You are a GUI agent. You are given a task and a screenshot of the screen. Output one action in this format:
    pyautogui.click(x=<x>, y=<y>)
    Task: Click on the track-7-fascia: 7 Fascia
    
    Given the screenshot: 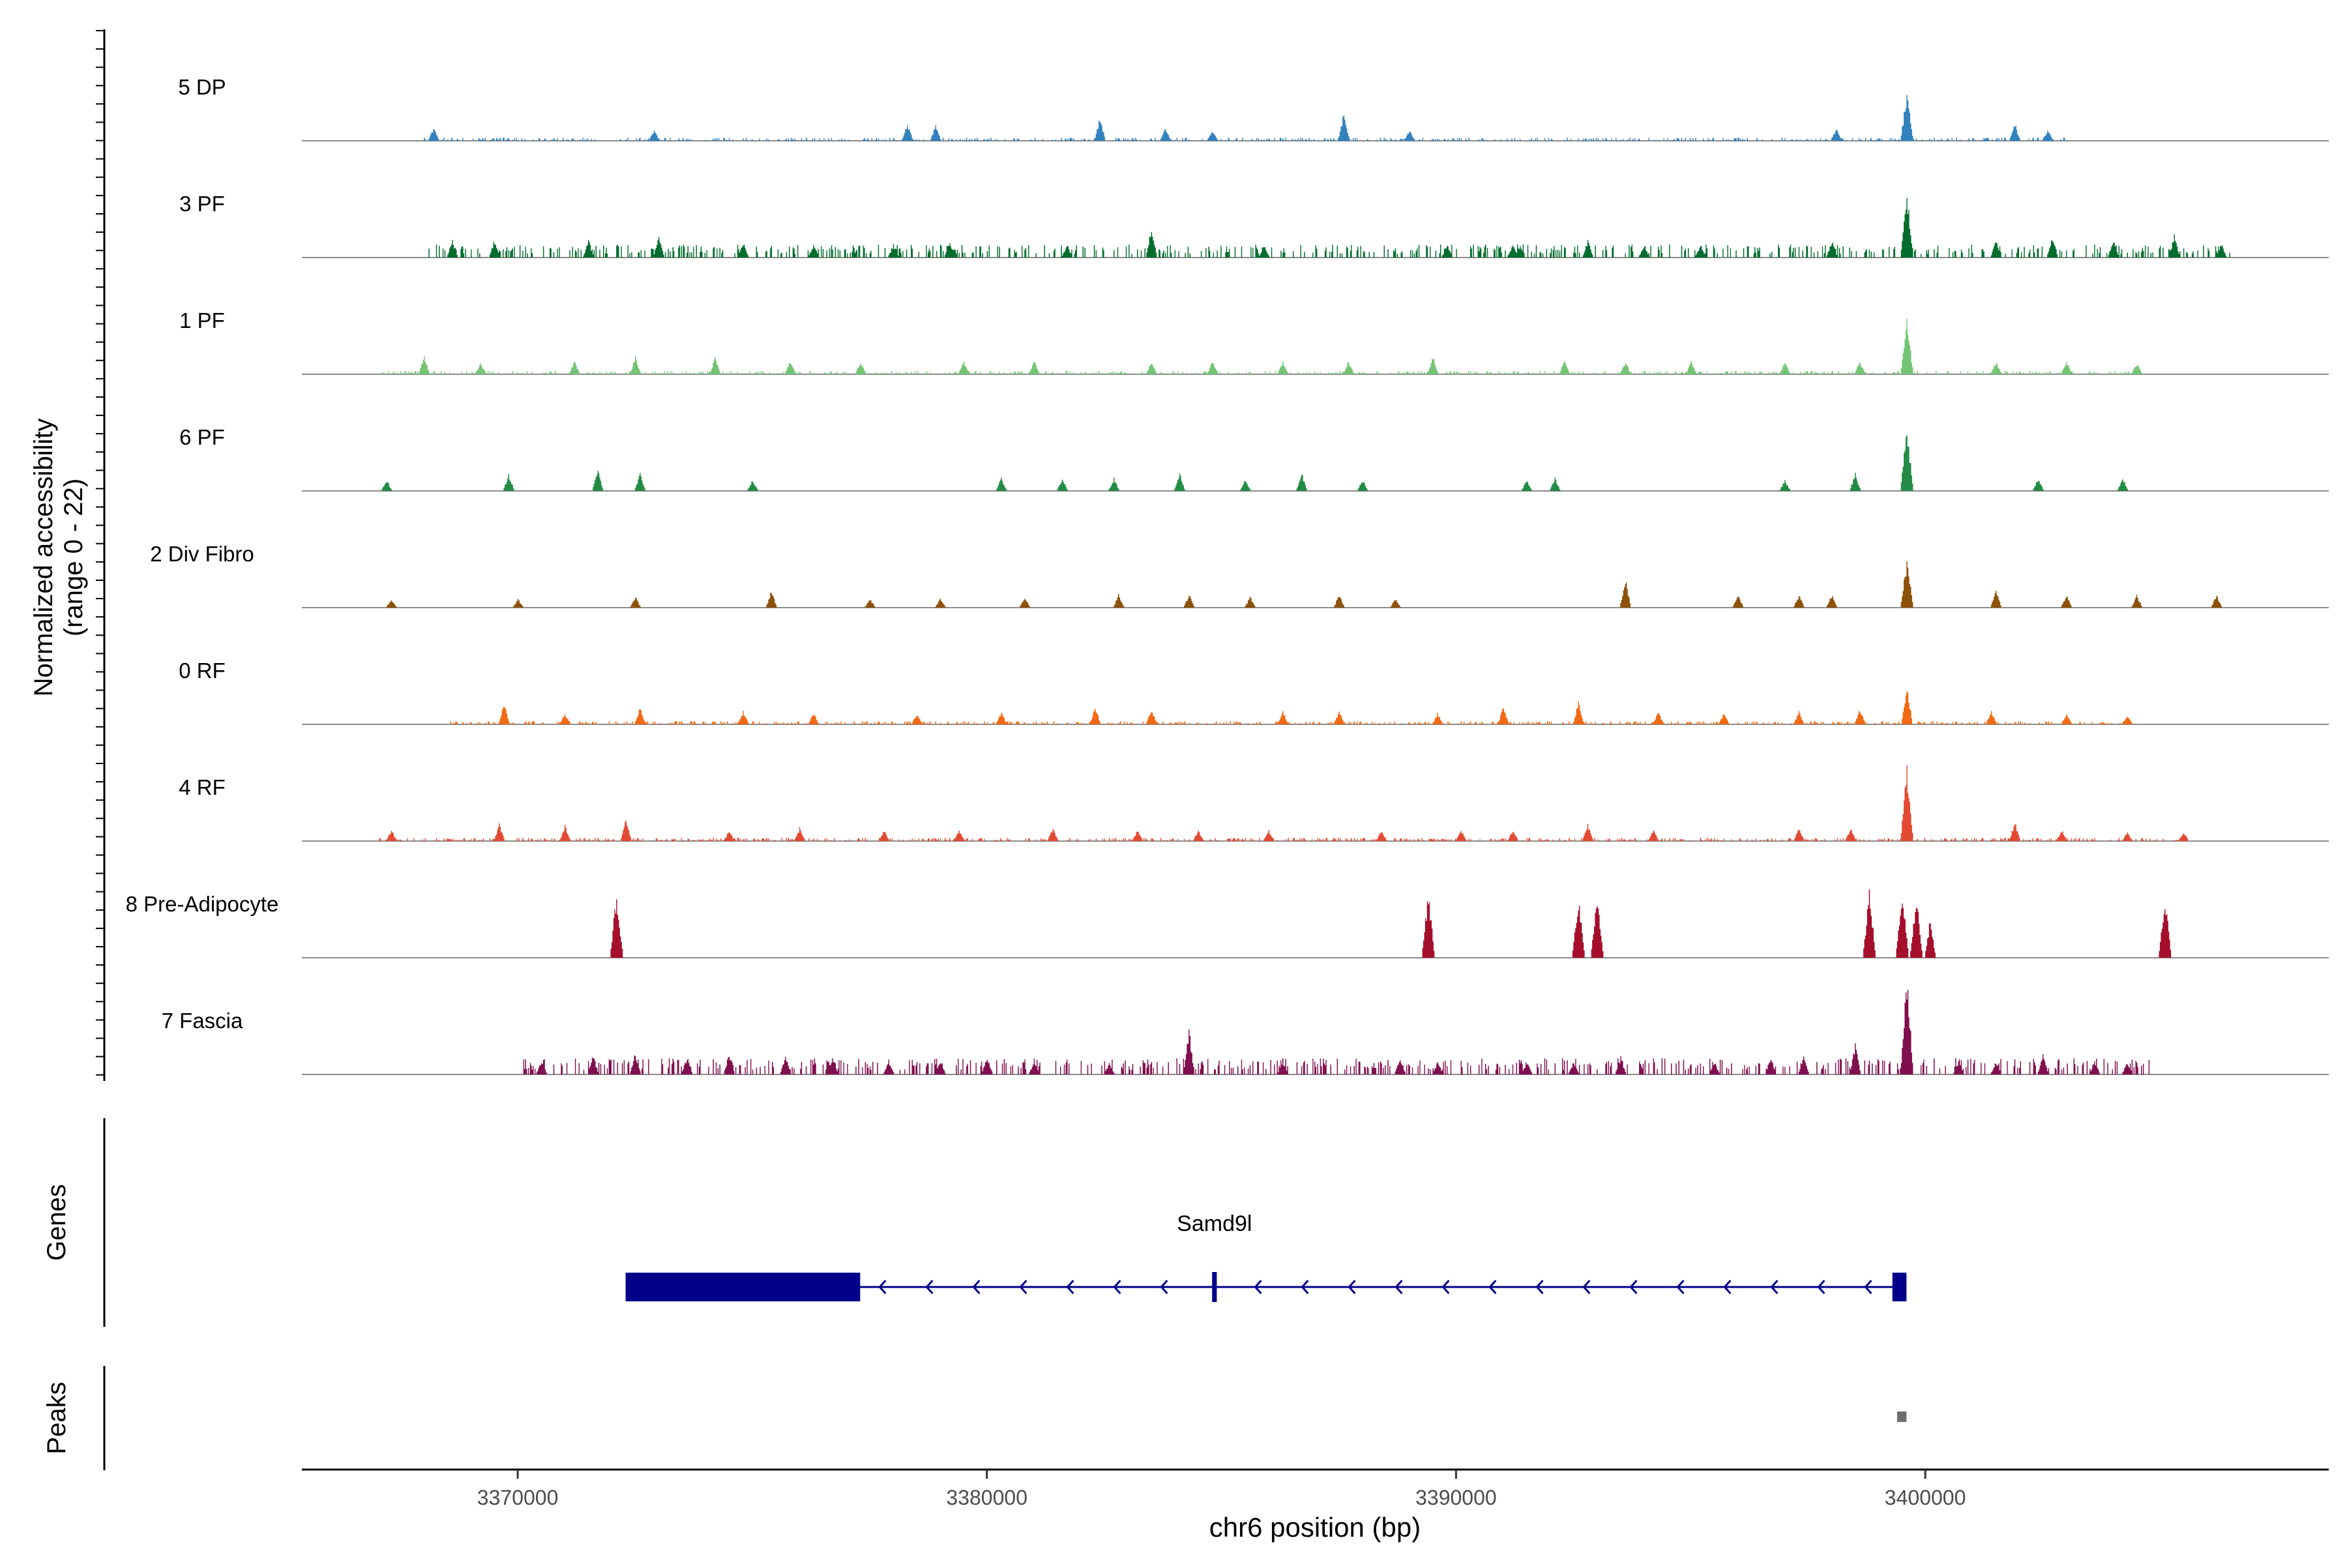 What is the action you would take?
    pyautogui.click(x=1245, y=1033)
    